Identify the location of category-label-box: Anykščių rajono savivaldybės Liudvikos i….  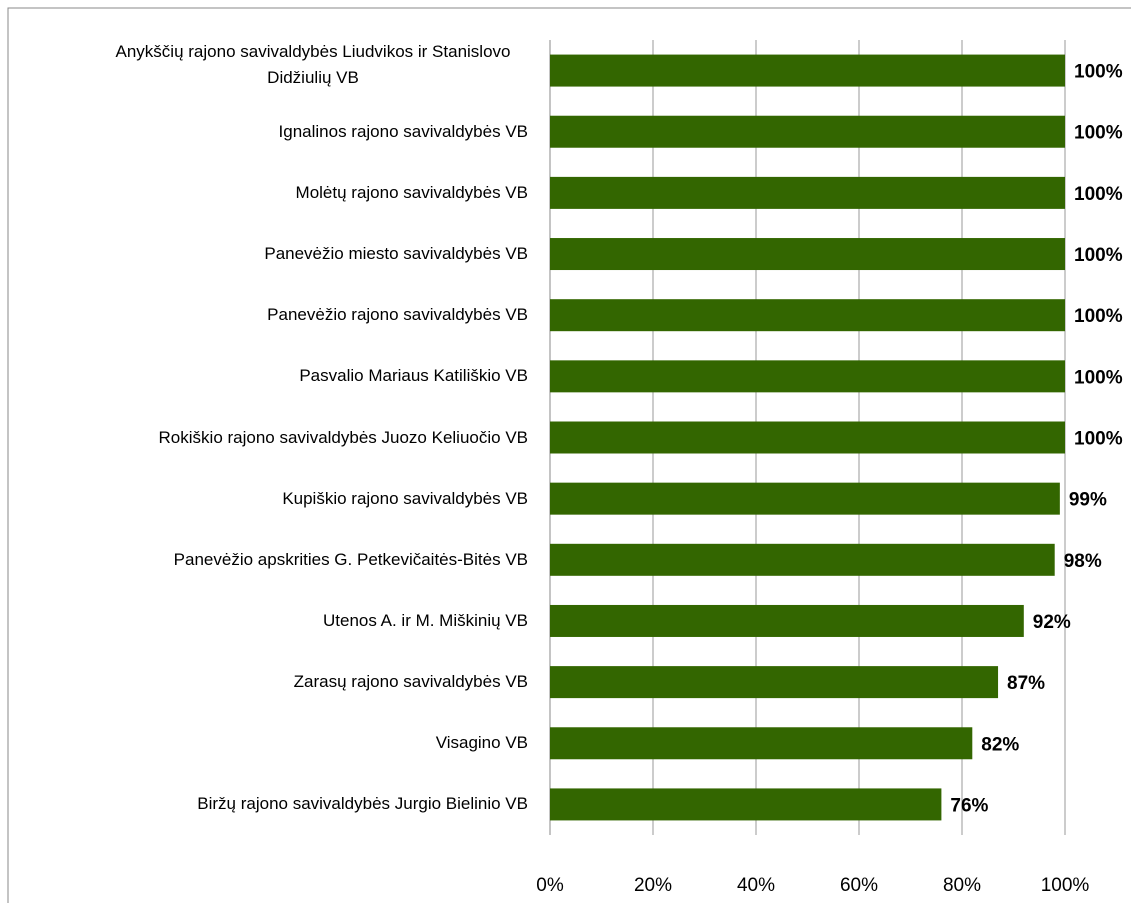
(264, 65).